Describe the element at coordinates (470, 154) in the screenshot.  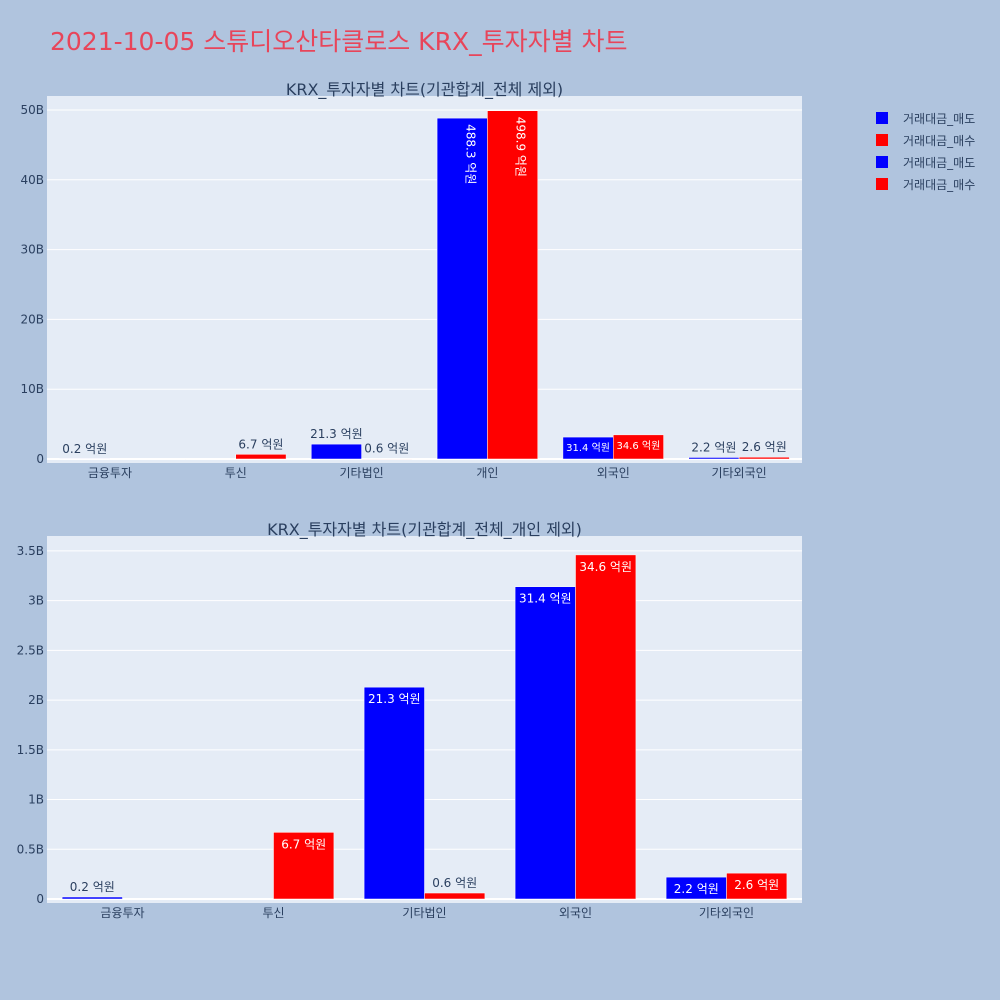
I see `data-label: 488.3 억원` at that location.